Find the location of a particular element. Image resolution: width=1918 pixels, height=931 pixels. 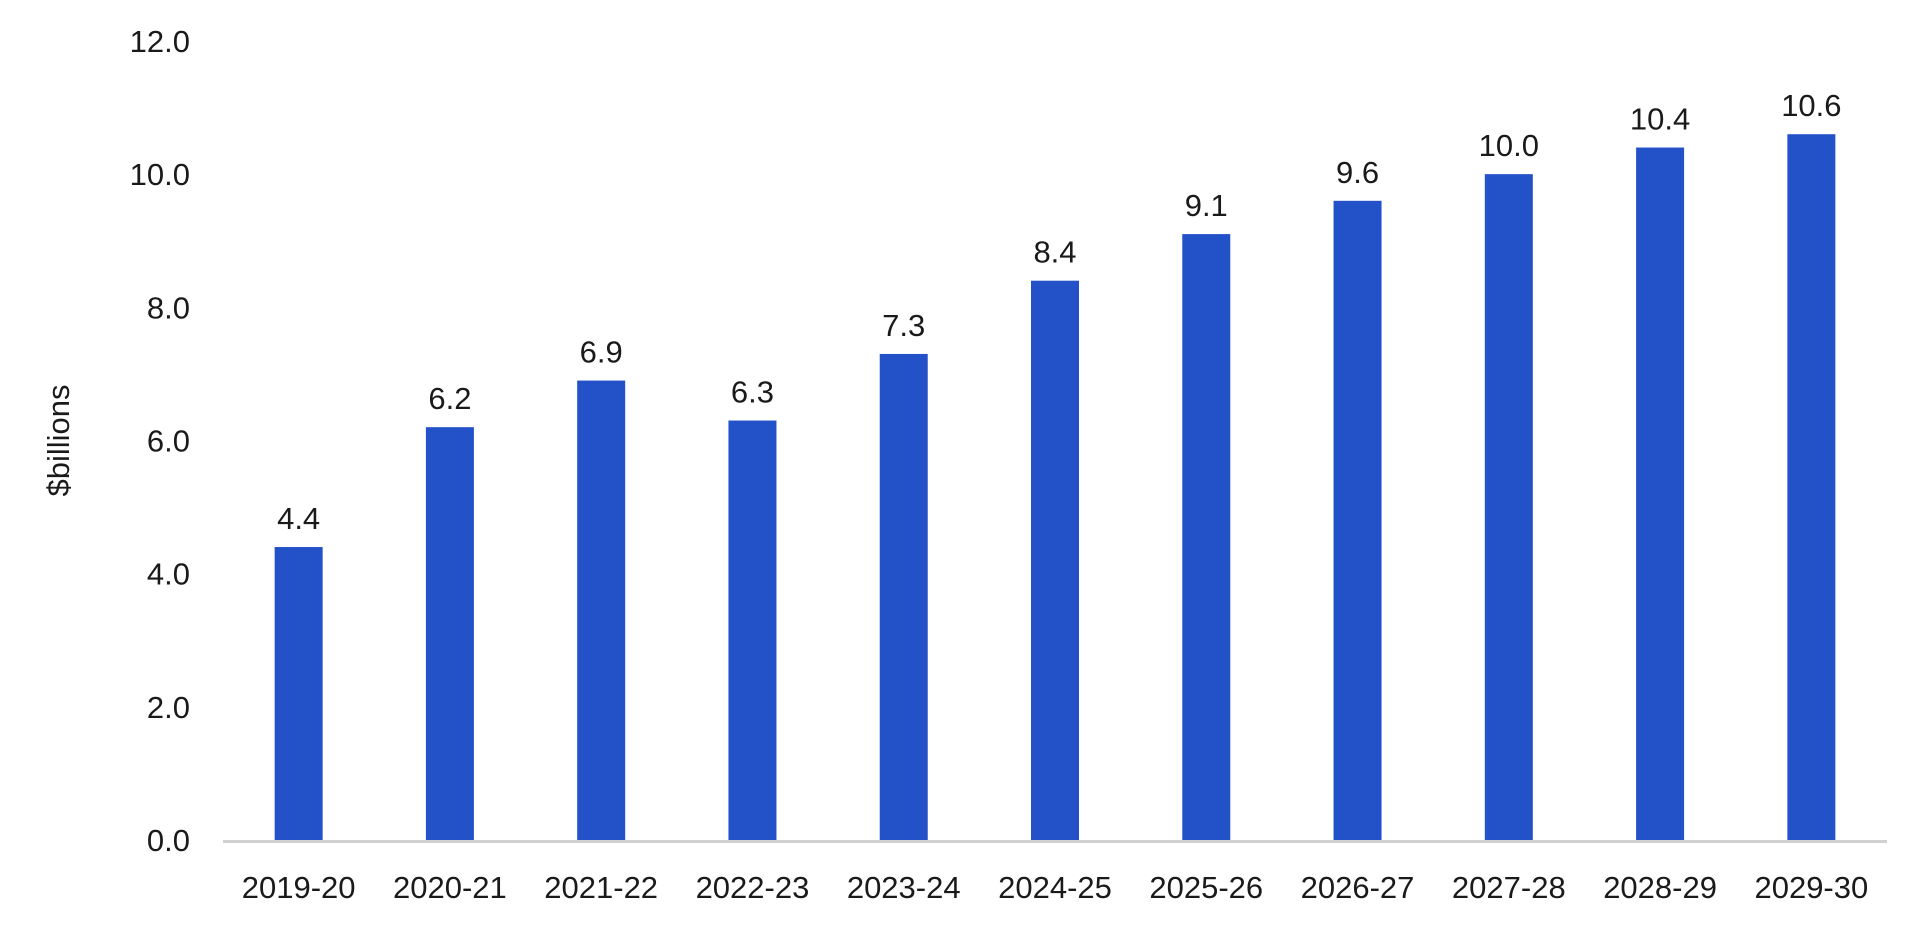

data-label: 10.6 is located at coordinates (1811, 105).